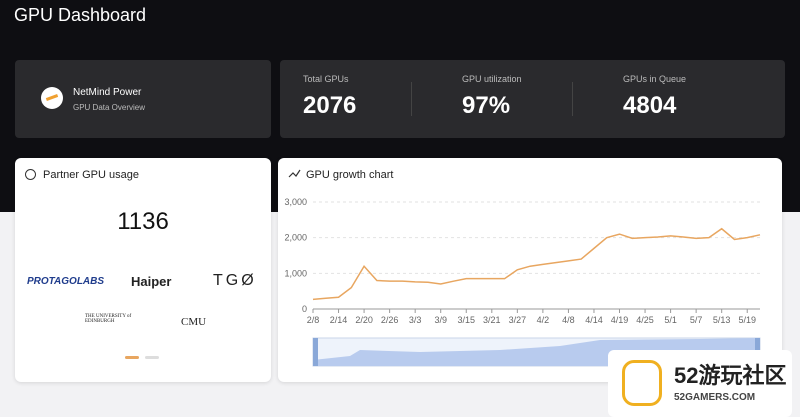 Image resolution: width=800 pixels, height=417 pixels. What do you see at coordinates (235, 280) in the screenshot?
I see `partner-logo: TGØ` at bounding box center [235, 280].